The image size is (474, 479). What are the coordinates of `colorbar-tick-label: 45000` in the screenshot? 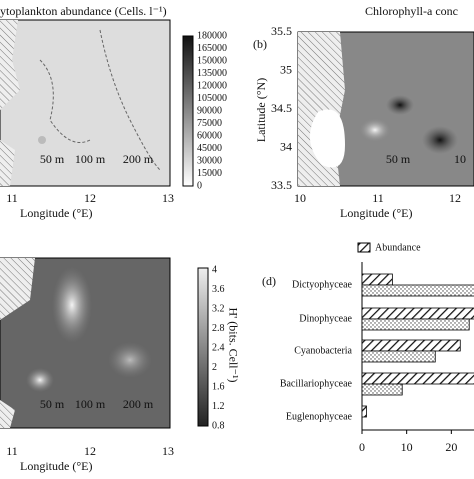 It's located at (209, 148).